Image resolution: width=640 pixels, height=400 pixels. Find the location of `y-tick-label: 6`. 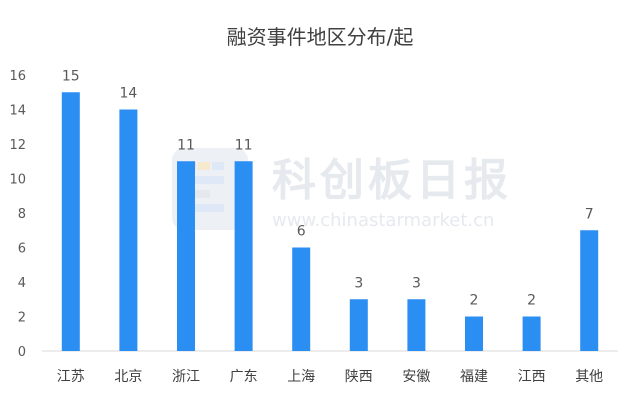

y-tick-label: 6 is located at coordinates (22, 249).